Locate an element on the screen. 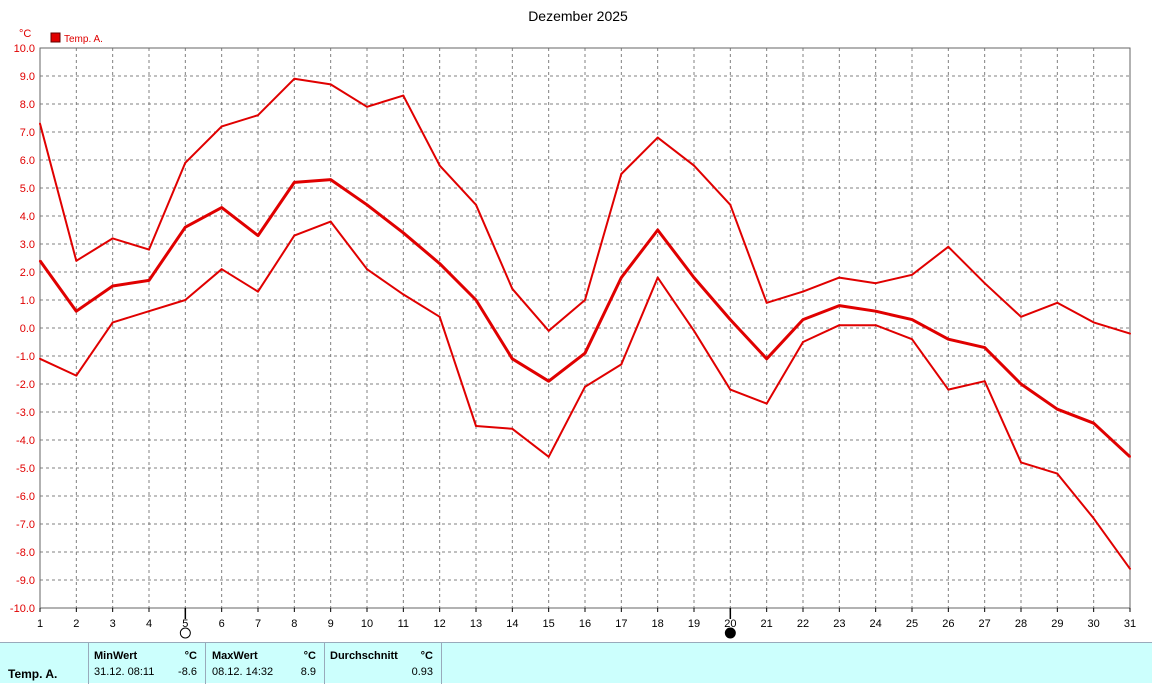  x-tick-label: 26 is located at coordinates (948, 624).